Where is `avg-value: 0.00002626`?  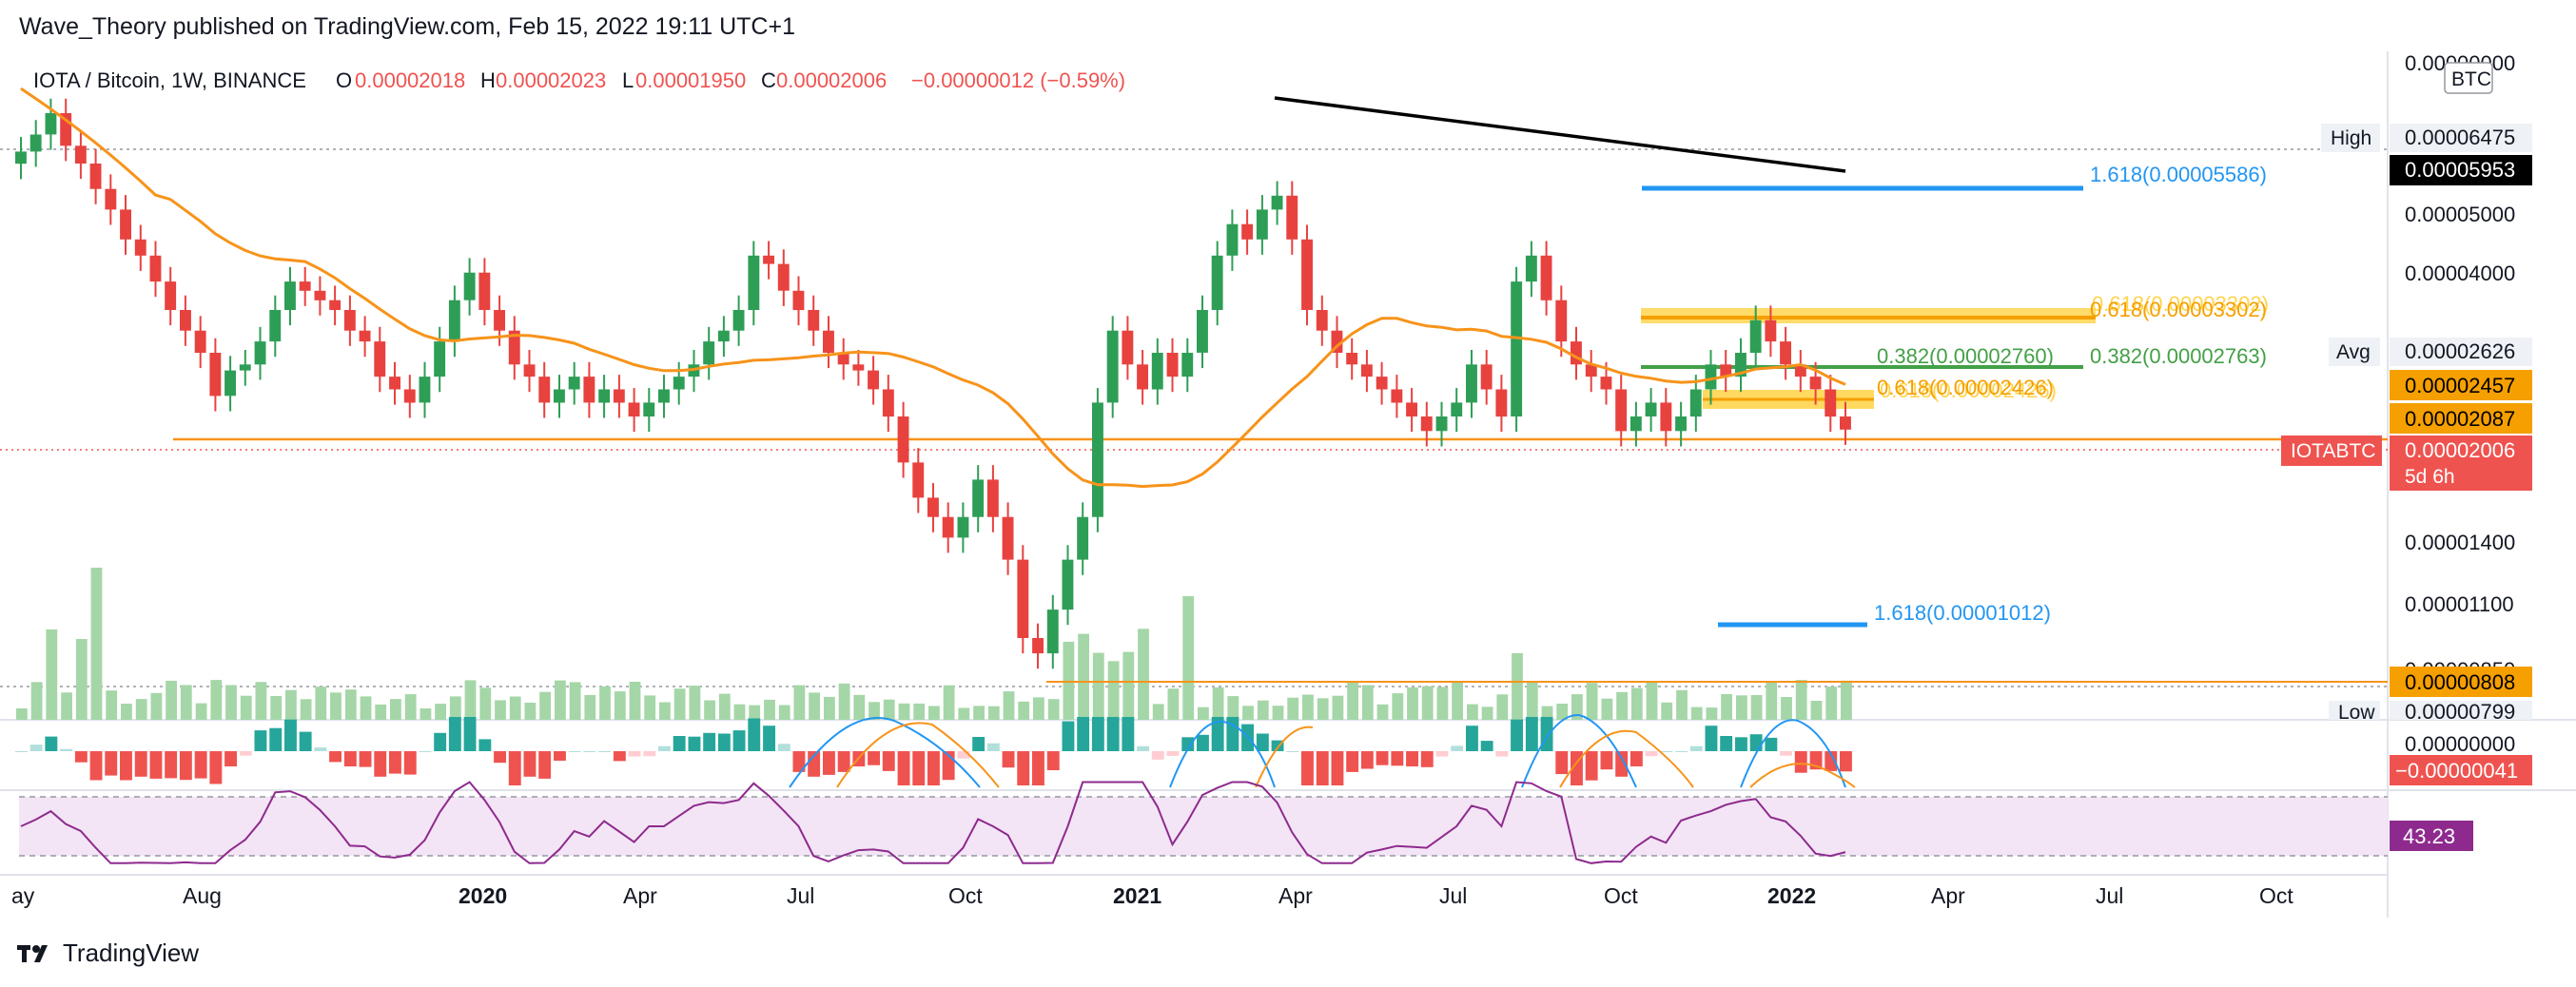
avg-value: 0.00002626 is located at coordinates (2460, 351).